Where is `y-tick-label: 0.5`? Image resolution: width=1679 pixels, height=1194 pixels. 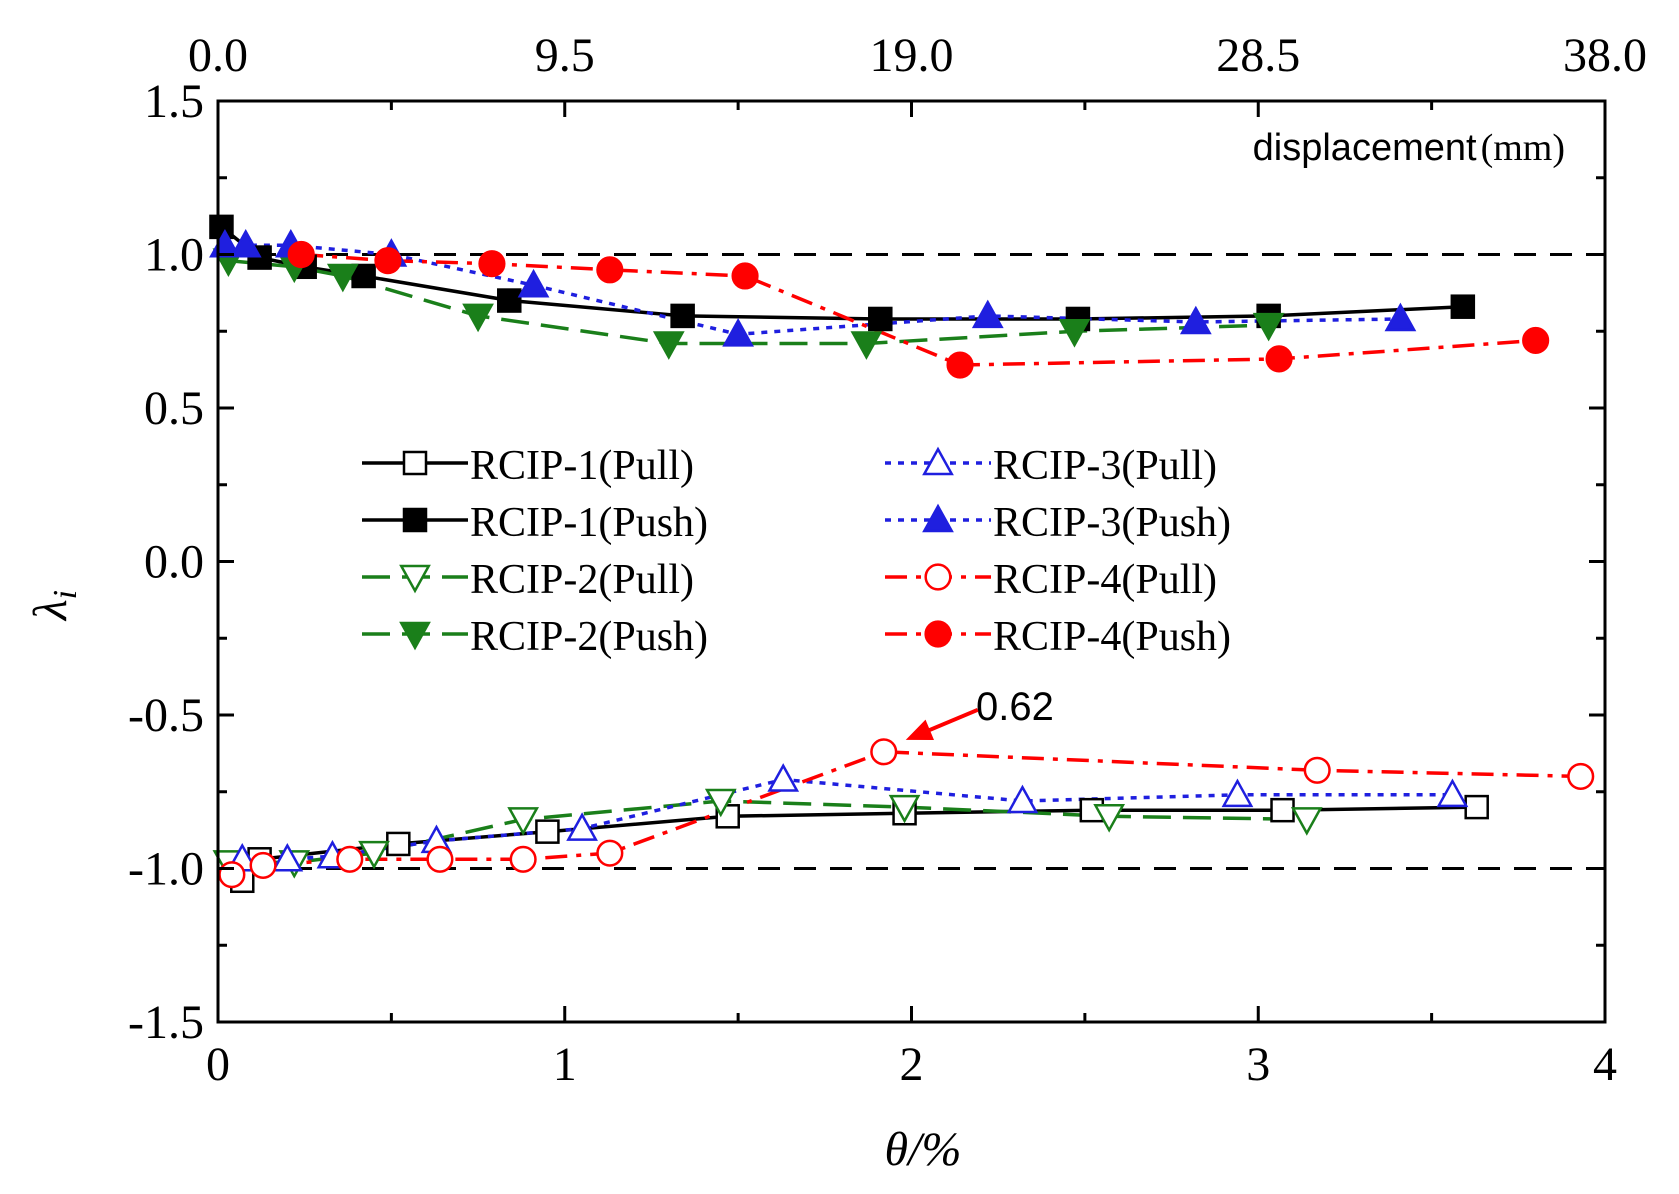
y-tick-label: 0.5 is located at coordinates (174, 408).